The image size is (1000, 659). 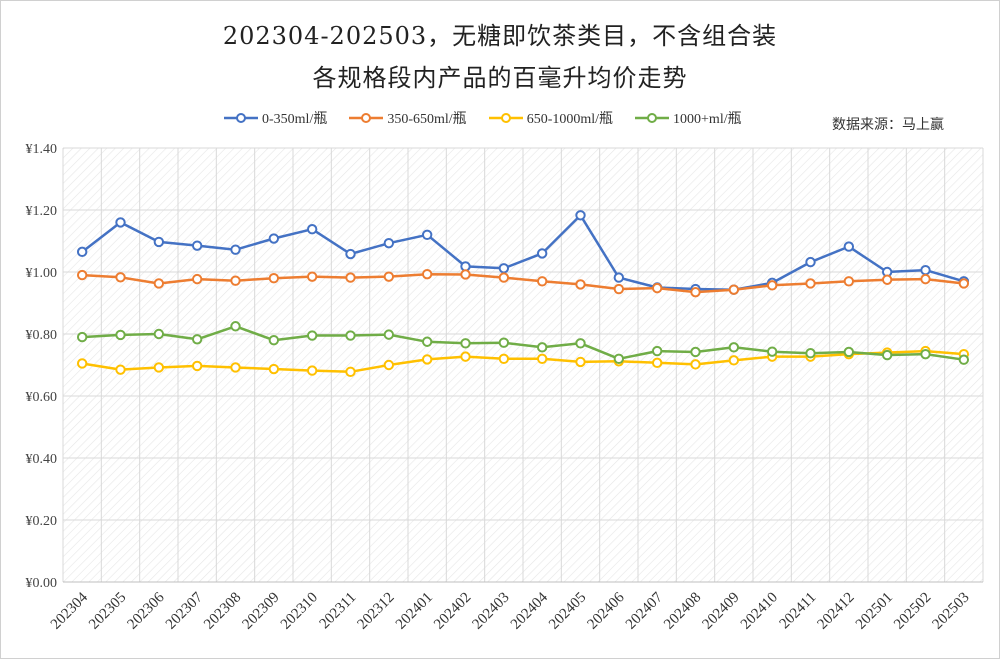 I want to click on legend-item-series-1: 350-650ml/瓶, so click(x=408, y=118).